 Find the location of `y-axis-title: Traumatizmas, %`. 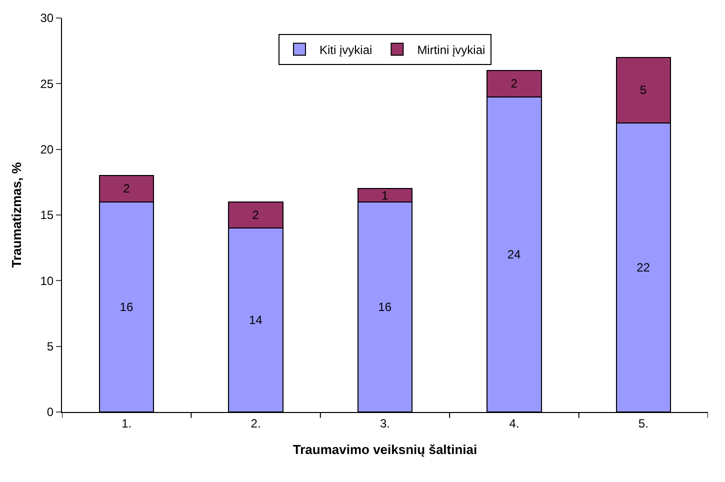

y-axis-title: Traumatizmas, % is located at coordinates (16, 215).